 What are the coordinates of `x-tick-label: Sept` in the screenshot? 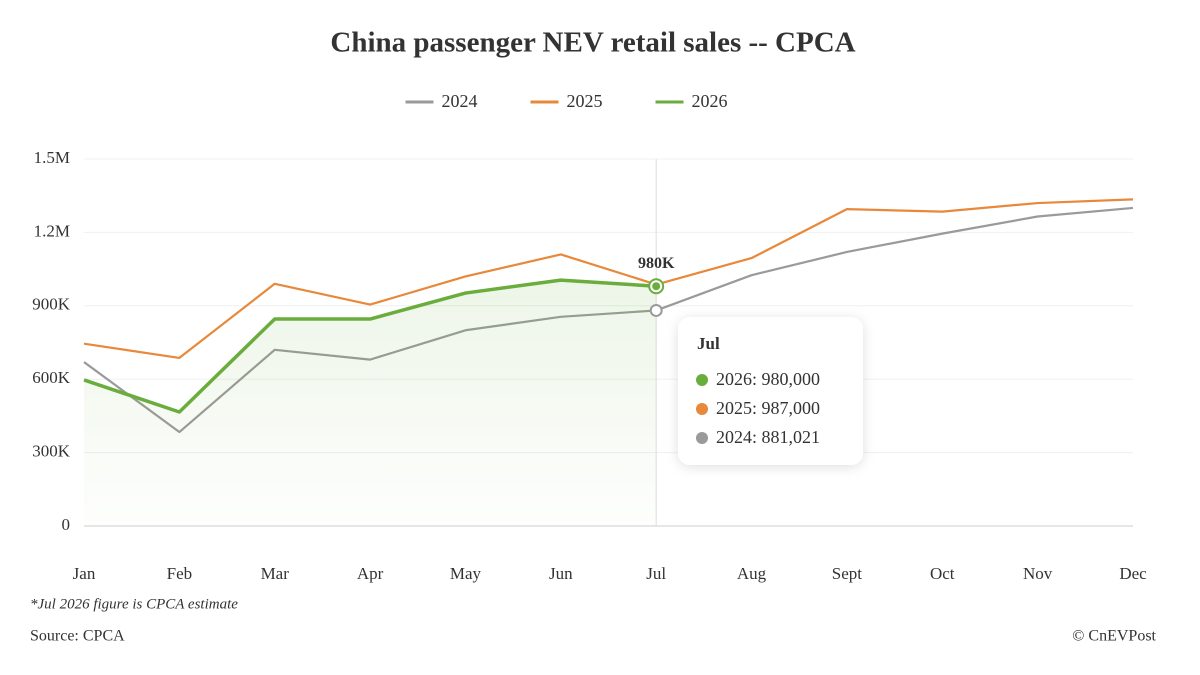 It's located at (847, 573).